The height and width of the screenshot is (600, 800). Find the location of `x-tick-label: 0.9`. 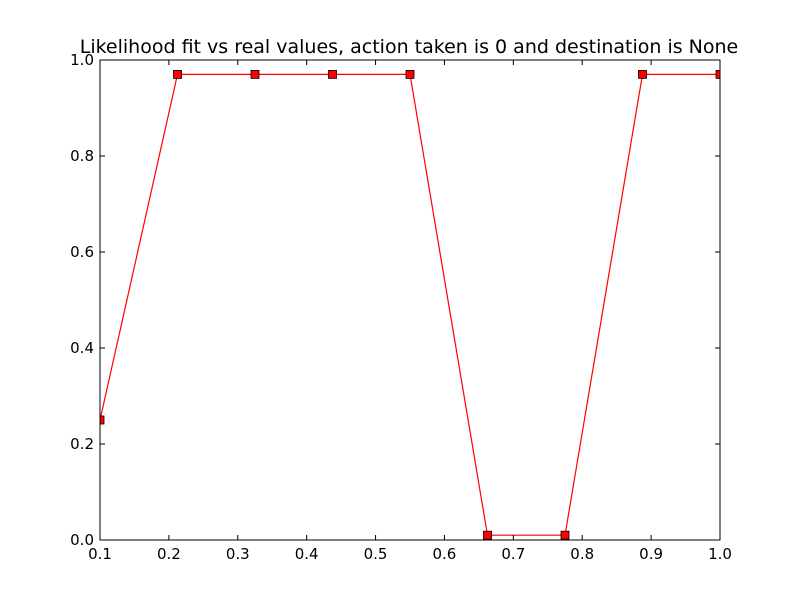

x-tick-label: 0.9 is located at coordinates (651, 554).